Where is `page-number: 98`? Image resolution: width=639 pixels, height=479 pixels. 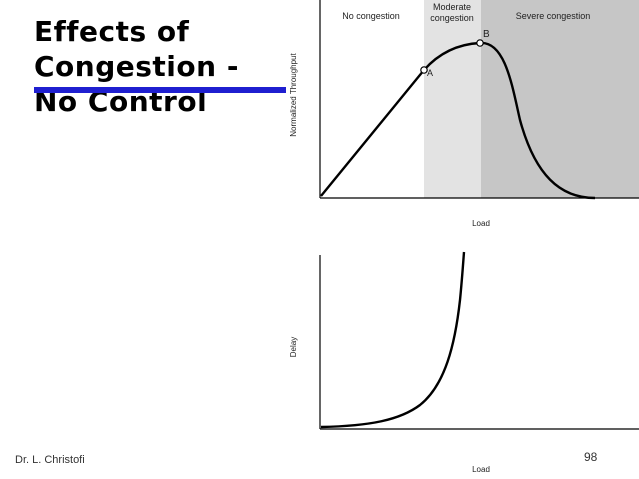 page-number: 98 is located at coordinates (591, 457).